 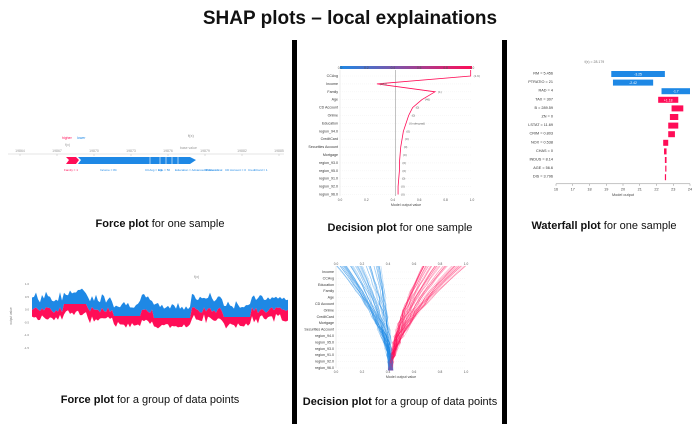 I want to click on force-axis-tick-label: 19885, so click(x=279, y=151).